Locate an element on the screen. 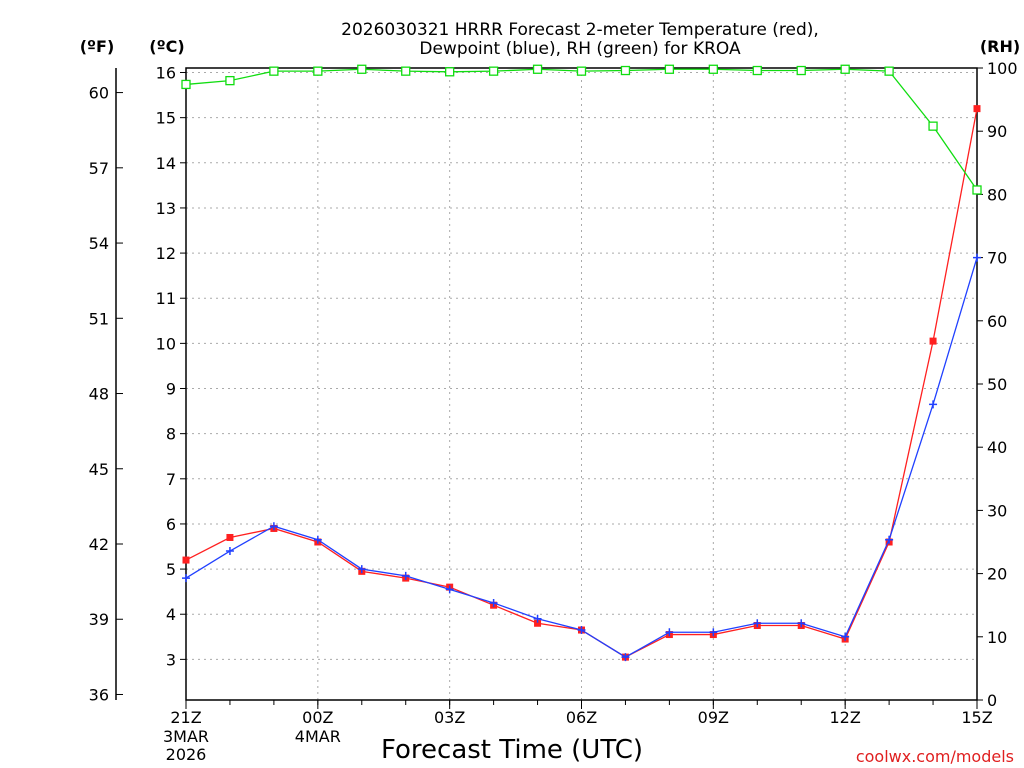 The height and width of the screenshot is (768, 1024). c-tick-label: 13 is located at coordinates (166, 208).